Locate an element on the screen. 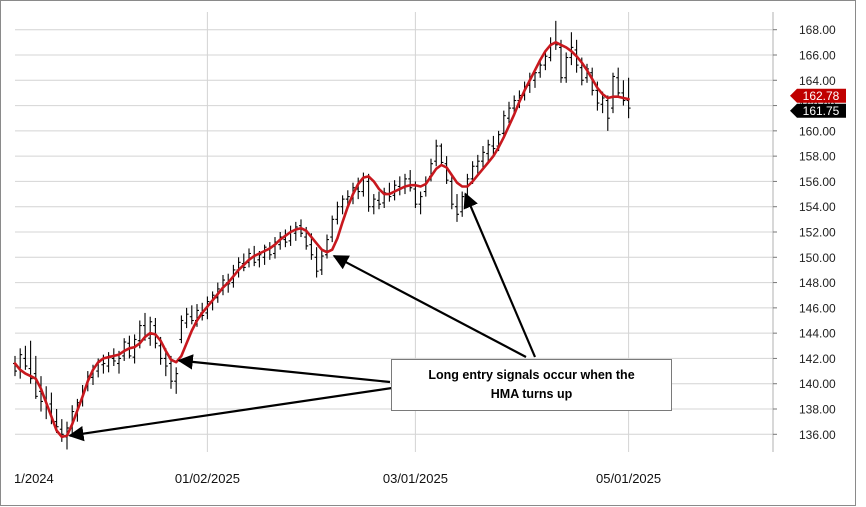 Image resolution: width=866 pixels, height=507 pixels. y-tick-label: 168.00 is located at coordinates (817, 30).